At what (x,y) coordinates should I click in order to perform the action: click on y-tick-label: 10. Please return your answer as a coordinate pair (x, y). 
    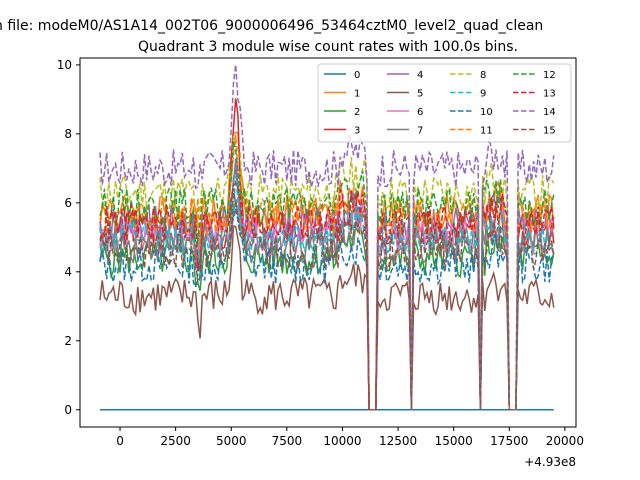
    Looking at the image, I should click on (64, 65).